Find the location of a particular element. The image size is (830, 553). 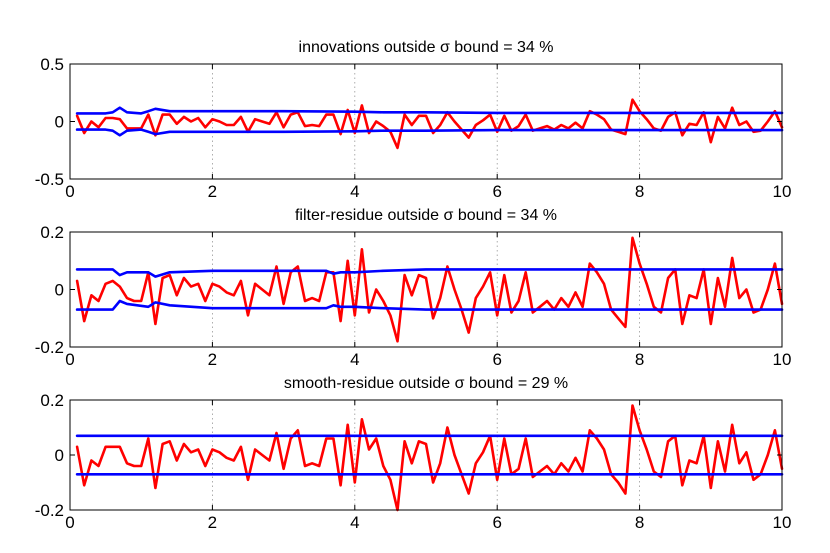

y-tick-label: 0.5 is located at coordinates (52, 64).